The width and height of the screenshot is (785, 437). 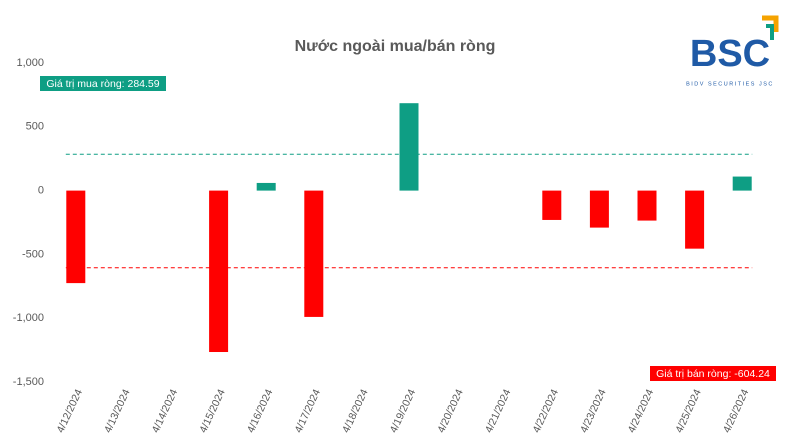 What do you see at coordinates (260, 411) in the screenshot?
I see `x-tick-label: 4/16/2024` at bounding box center [260, 411].